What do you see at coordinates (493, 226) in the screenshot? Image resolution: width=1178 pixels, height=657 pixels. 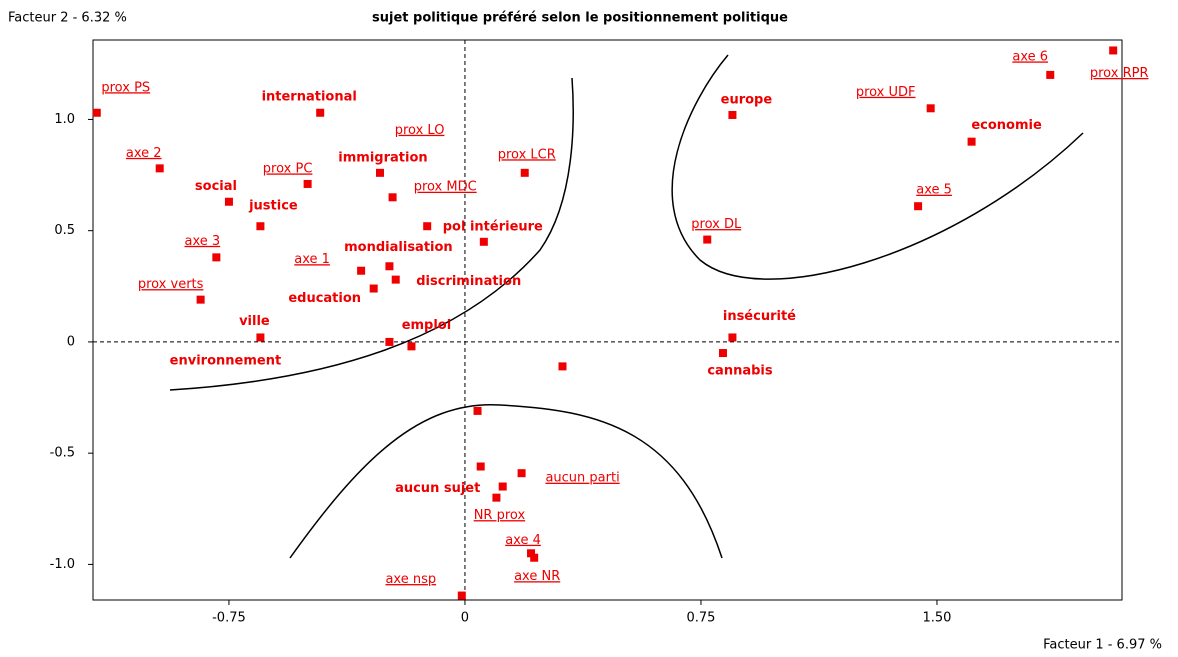 I see `point-label: pol intérieure` at bounding box center [493, 226].